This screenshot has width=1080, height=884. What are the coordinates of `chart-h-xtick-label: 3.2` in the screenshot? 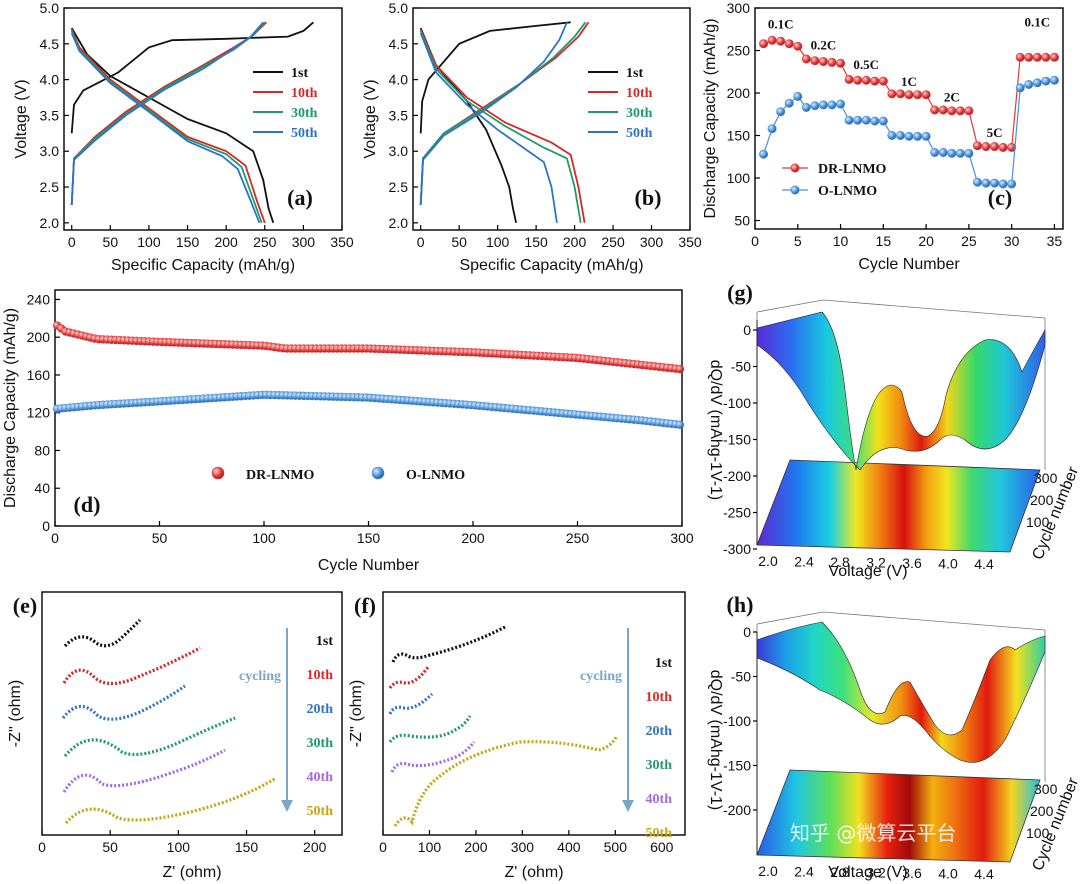 It's located at (876, 873).